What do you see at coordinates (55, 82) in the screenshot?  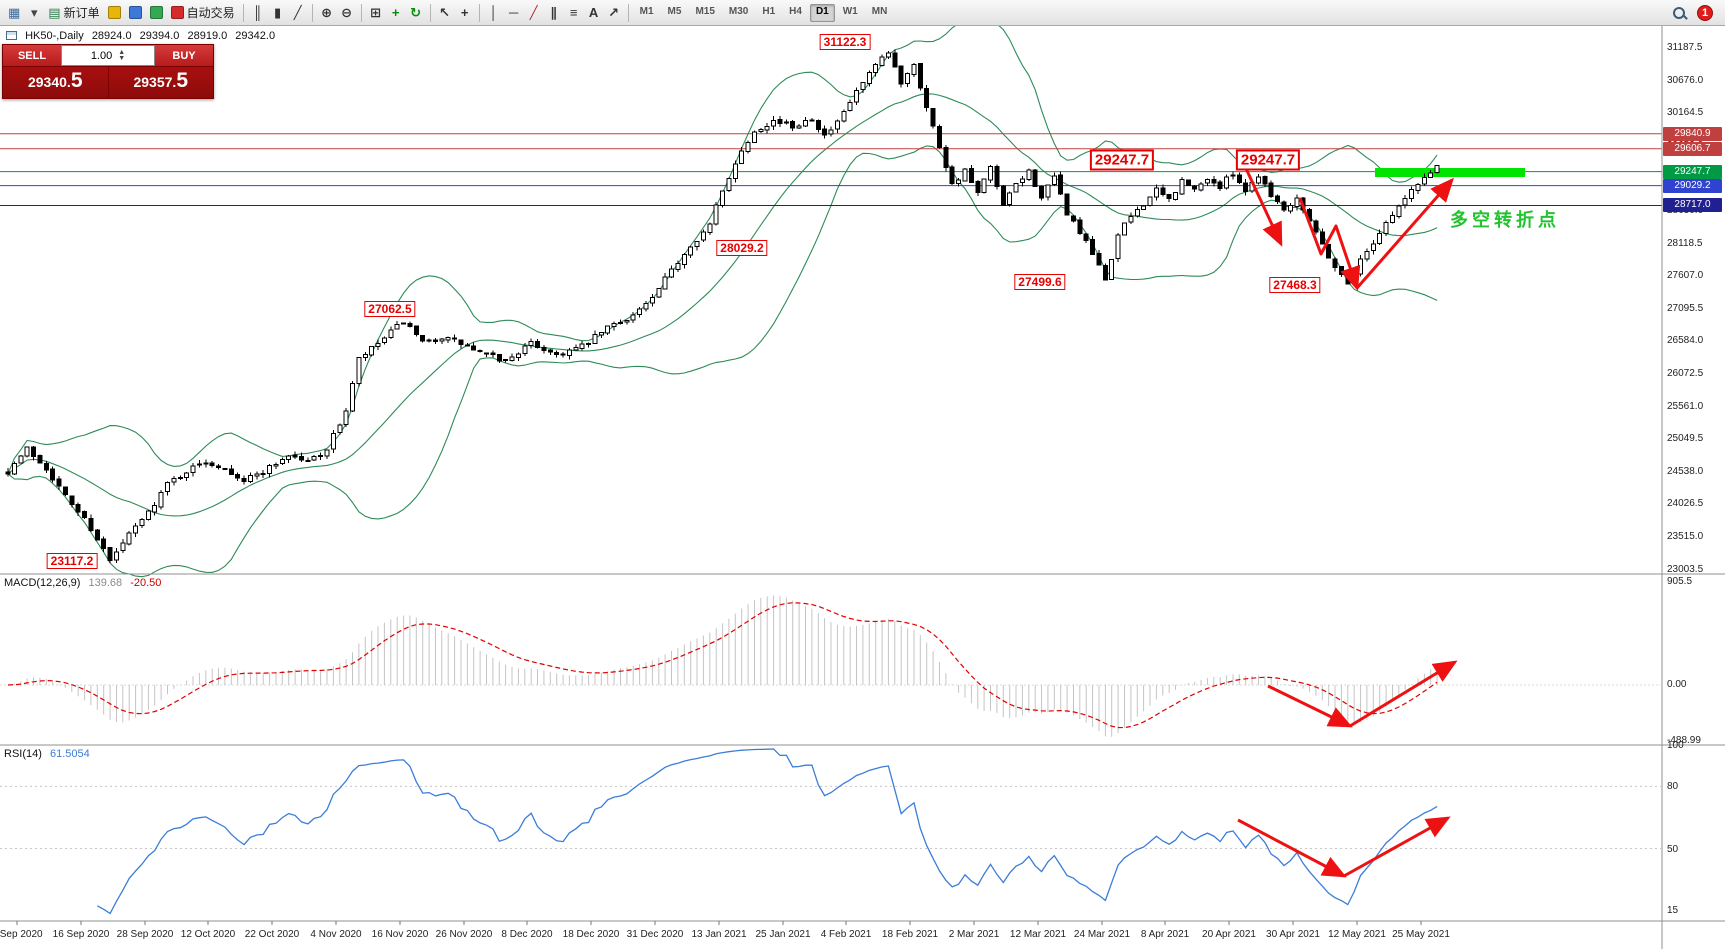 I see `sell-price: 29340. 5` at bounding box center [55, 82].